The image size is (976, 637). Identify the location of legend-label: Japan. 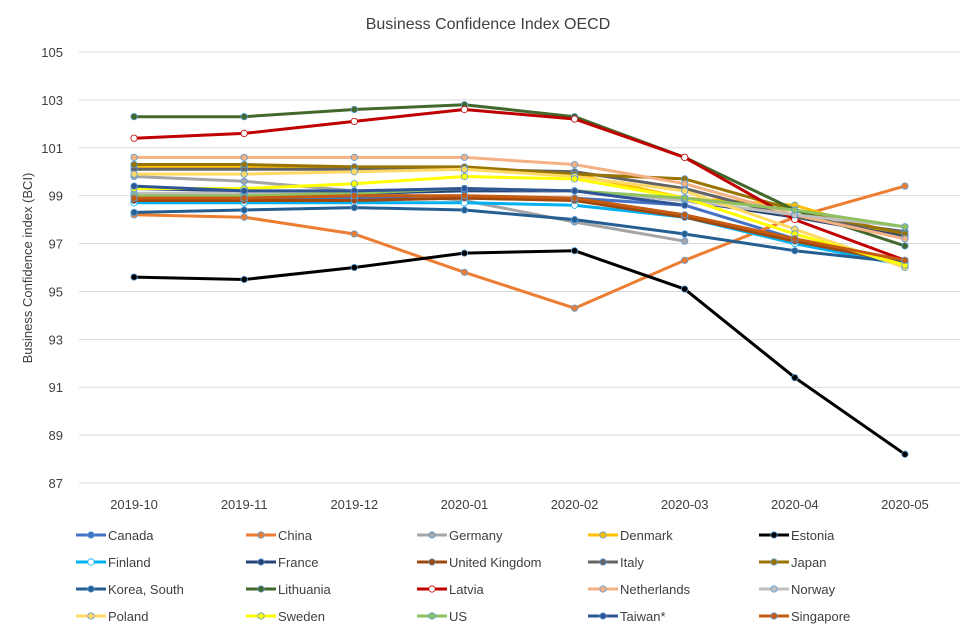
(808, 562).